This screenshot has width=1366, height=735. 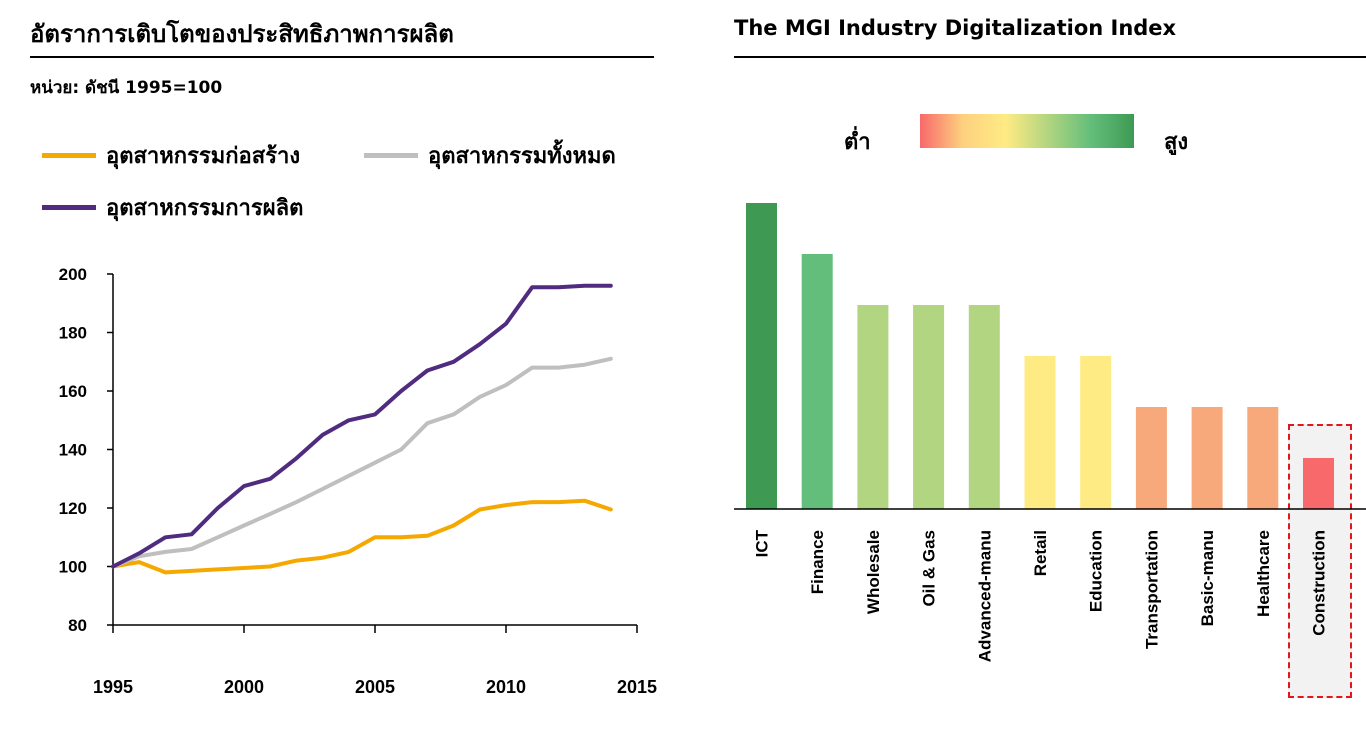 I want to click on category-label: Education, so click(x=1096, y=571).